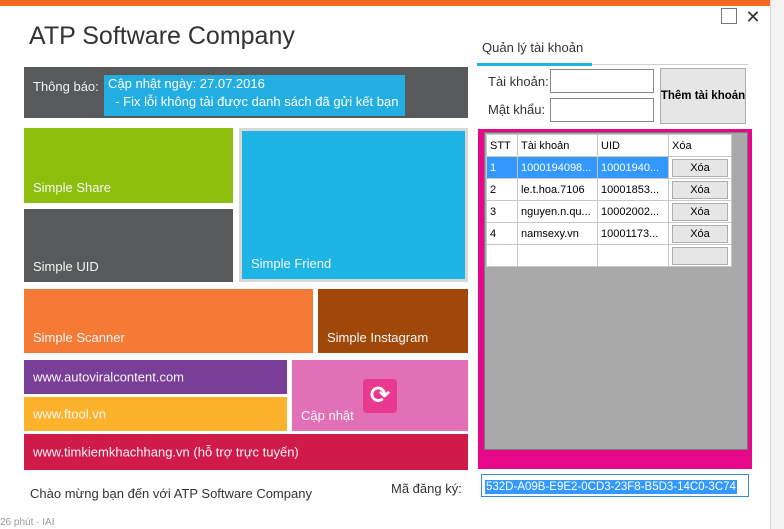  Describe the element at coordinates (611, 487) in the screenshot. I see `registration-value: 532D-A09B-E9E2-0CD3-23F8-B5D3-14C0-3C74` at that location.